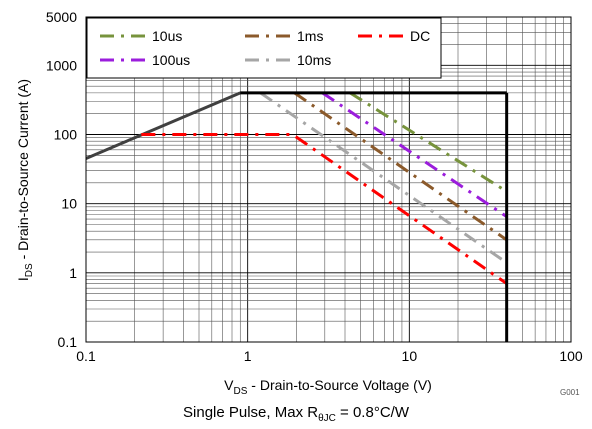  What do you see at coordinates (410, 356) in the screenshot?
I see `x-tick-label: 10` at bounding box center [410, 356].